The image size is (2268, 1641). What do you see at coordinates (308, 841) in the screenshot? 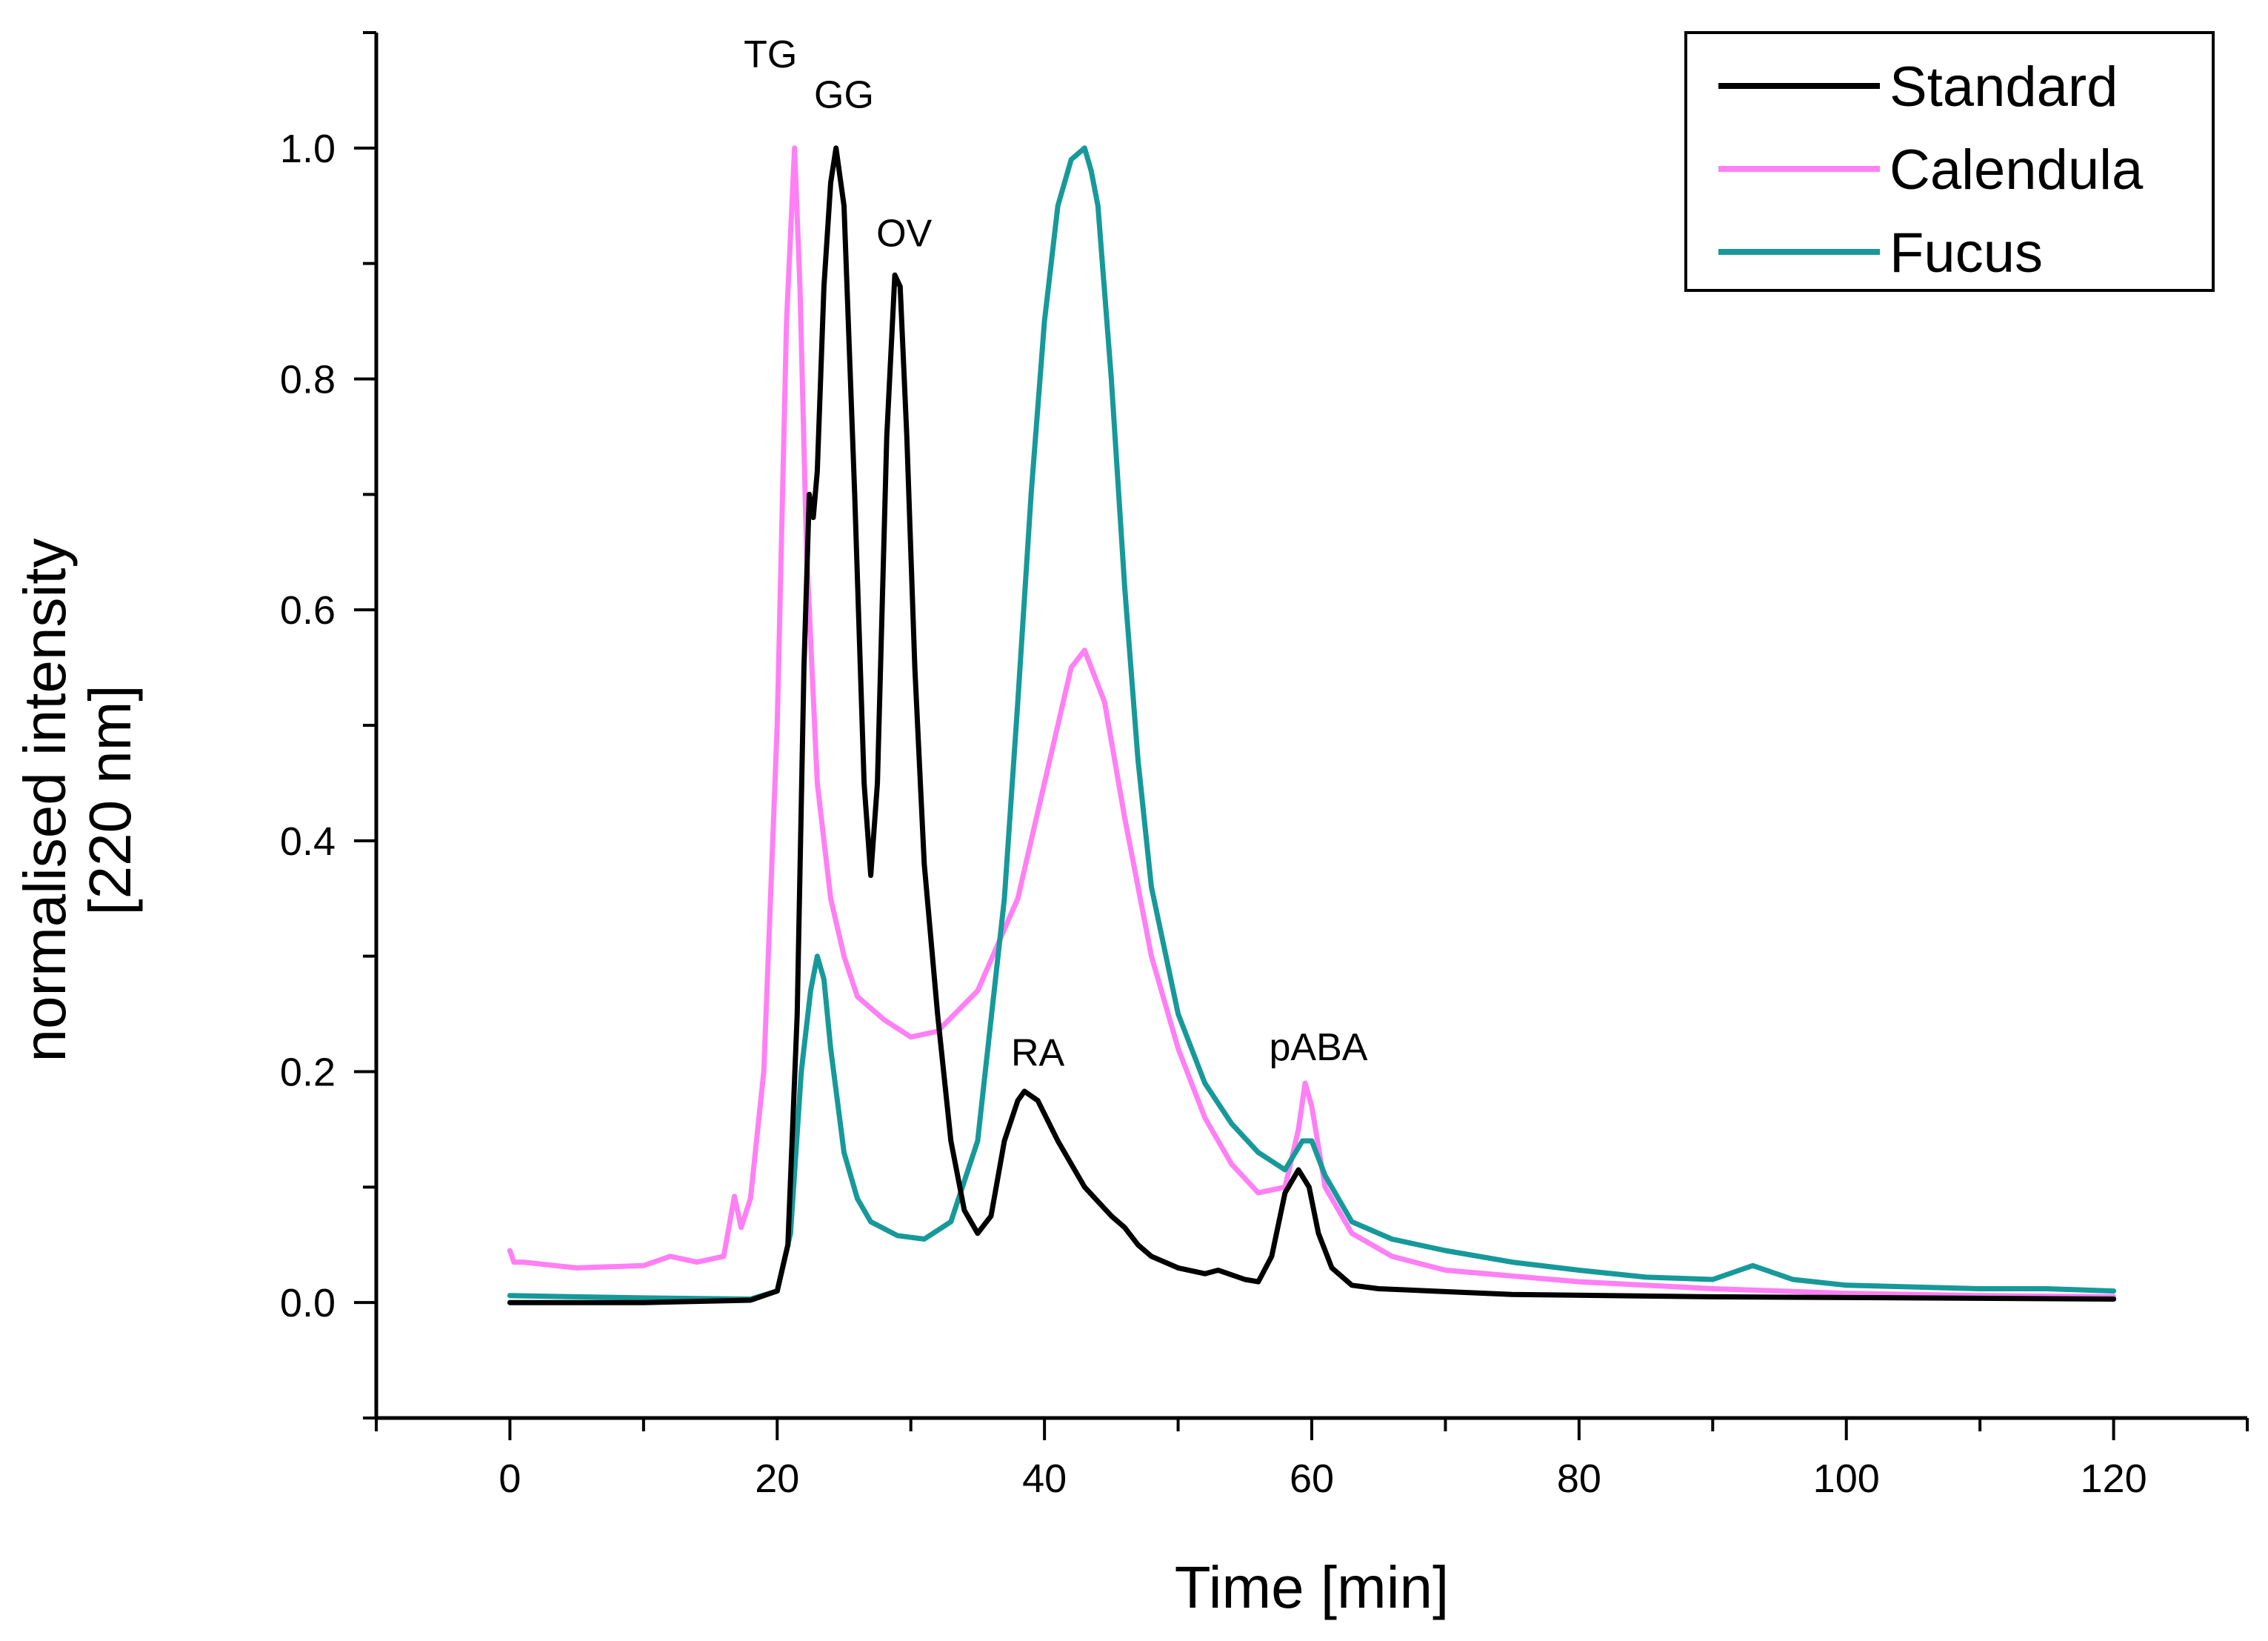
I see `y-tick-label: 0.4` at bounding box center [308, 841].